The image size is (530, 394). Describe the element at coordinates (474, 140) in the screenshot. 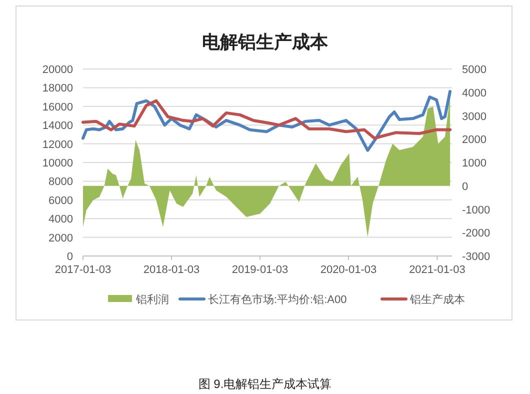

I see `y2-tick-label: 2000` at that location.